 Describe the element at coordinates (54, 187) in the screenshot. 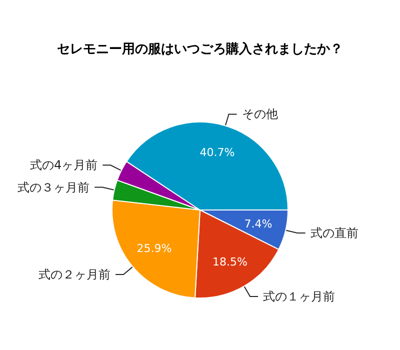

I see `slice-label: 式の３ヶ月前` at that location.